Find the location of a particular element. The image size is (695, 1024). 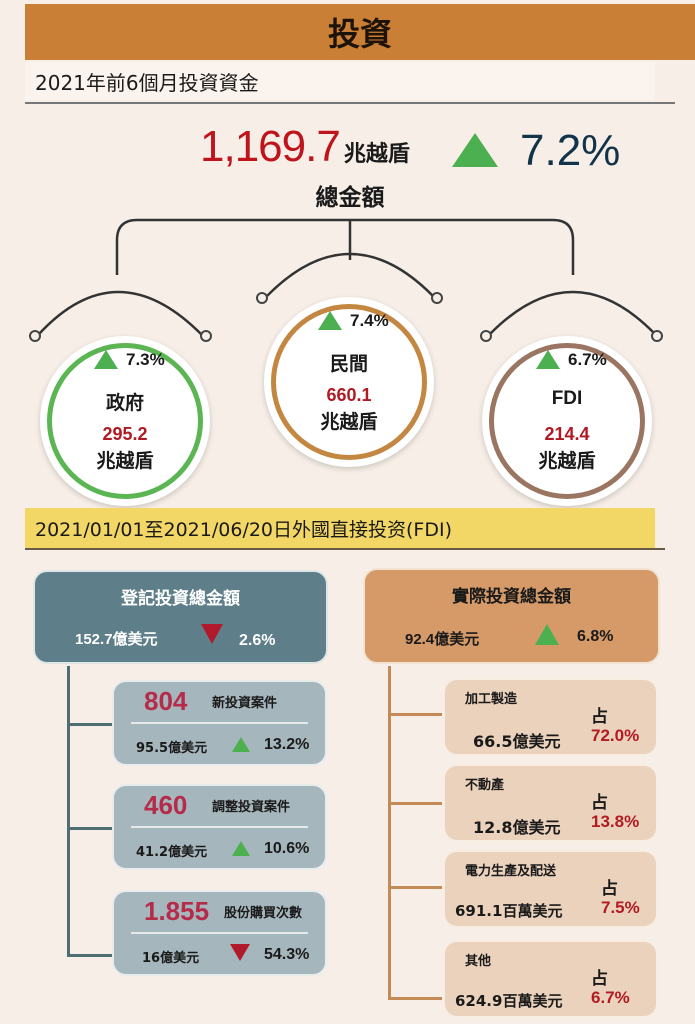

category-value: 295.2 is located at coordinates (125, 434).